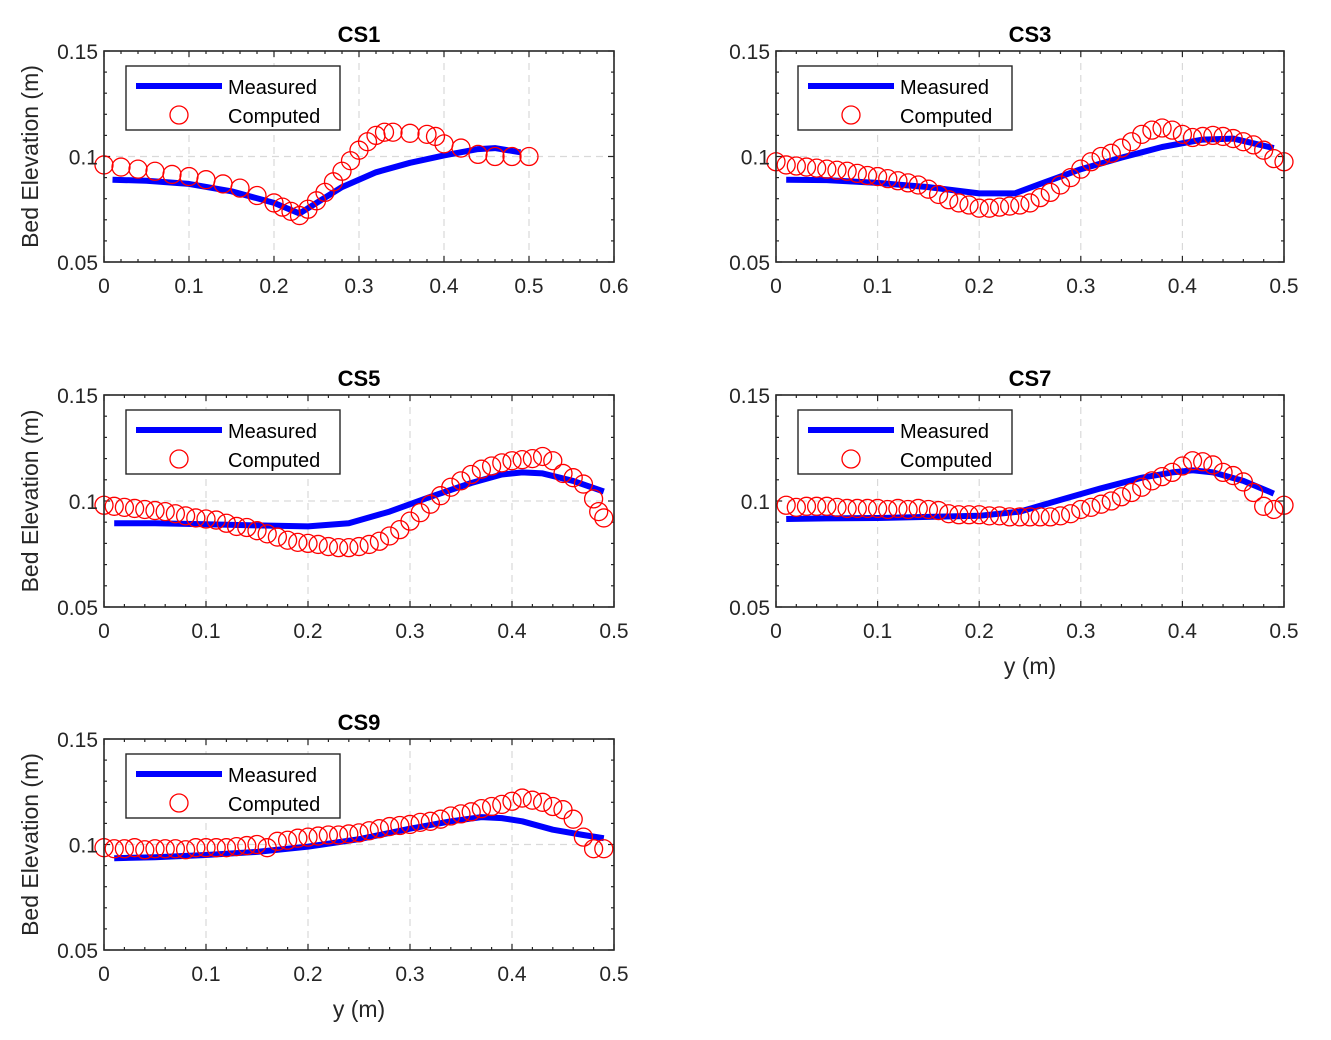 This screenshot has height=1040, width=1331. I want to click on x-tick-label: 0.4, so click(512, 974).